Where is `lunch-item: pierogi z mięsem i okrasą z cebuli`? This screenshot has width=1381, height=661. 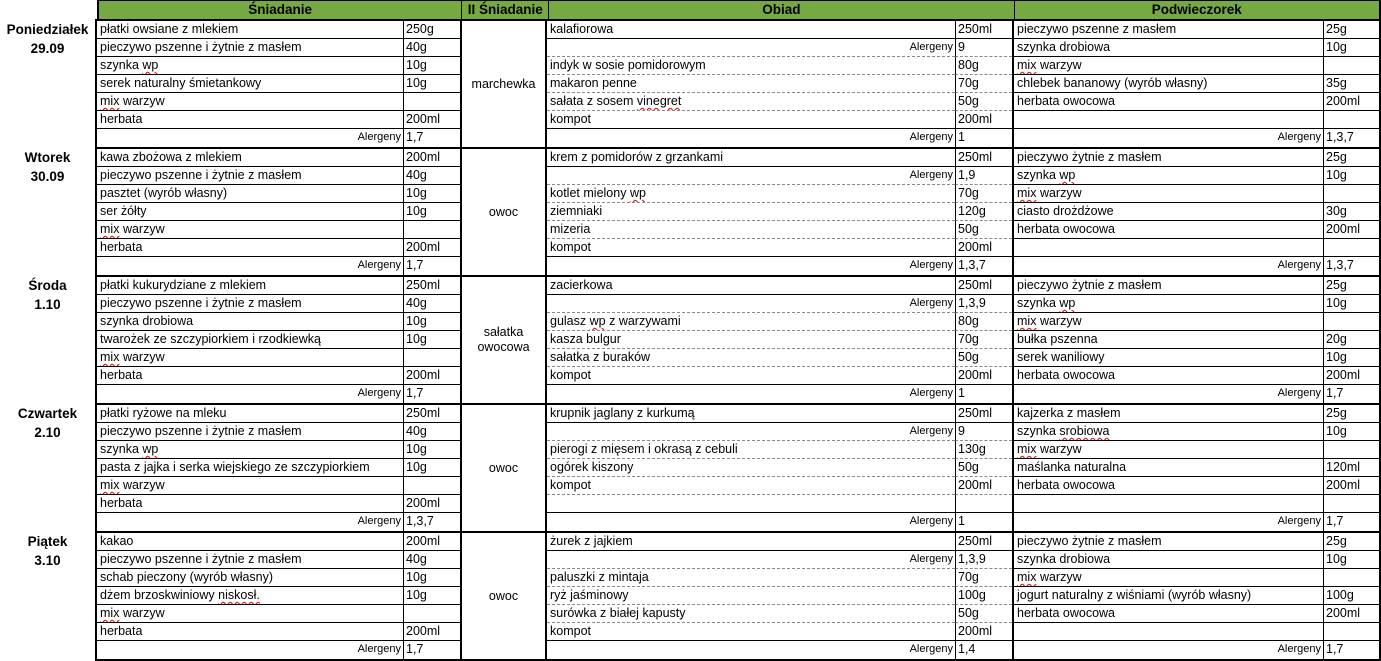
lunch-item: pierogi z mięsem i okrasą z cebuli is located at coordinates (751, 450).